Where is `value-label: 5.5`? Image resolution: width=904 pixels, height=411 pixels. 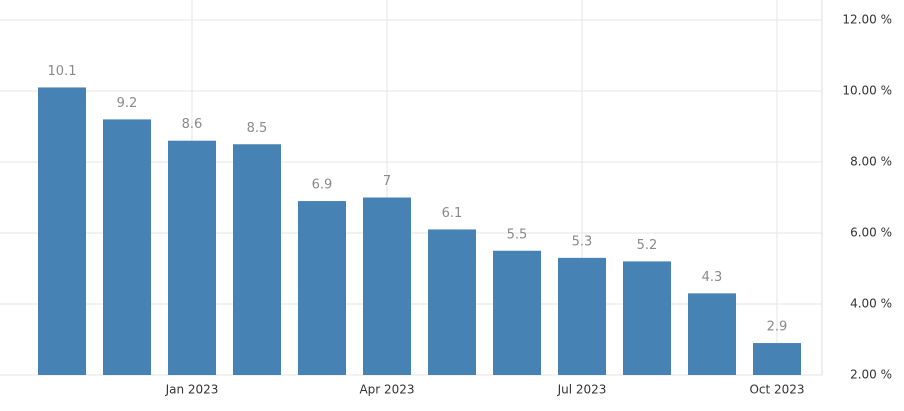
value-label: 5.5 is located at coordinates (517, 234).